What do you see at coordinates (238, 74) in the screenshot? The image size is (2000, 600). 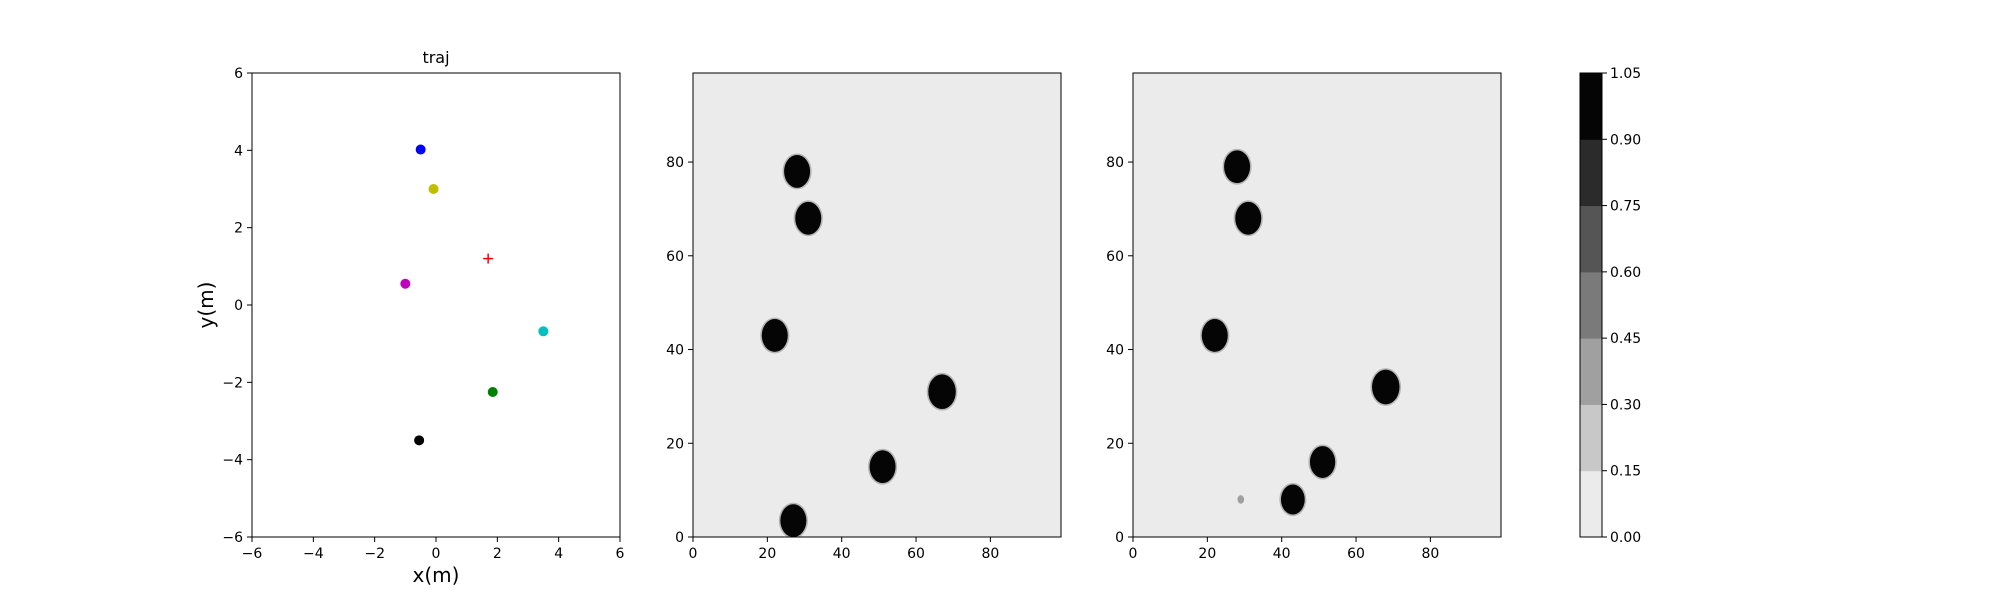 I see `trajectory-y-tick-label: 6` at bounding box center [238, 74].